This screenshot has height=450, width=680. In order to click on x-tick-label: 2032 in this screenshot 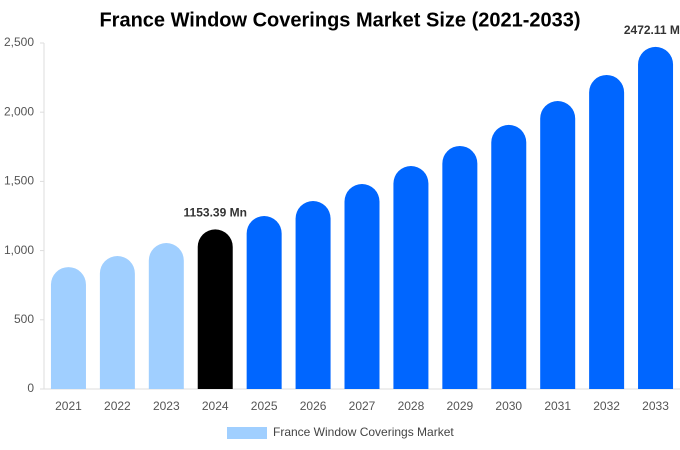, I will do `click(606, 406)`.